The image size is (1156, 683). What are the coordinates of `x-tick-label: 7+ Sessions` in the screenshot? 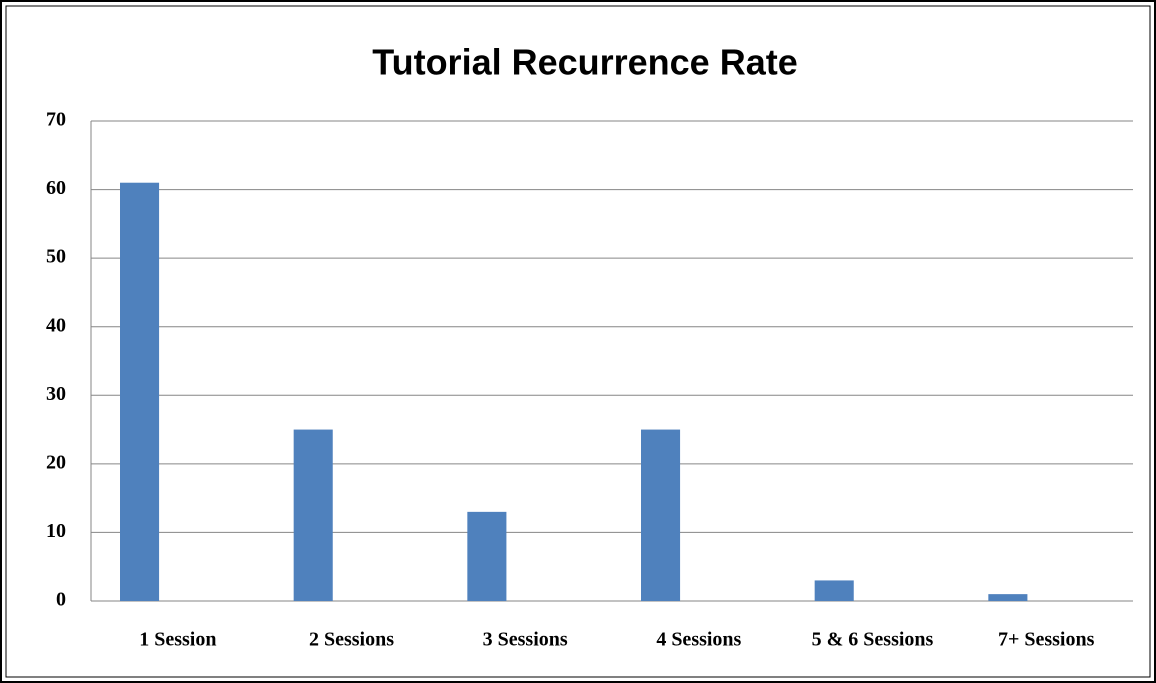 It's located at (1046, 640).